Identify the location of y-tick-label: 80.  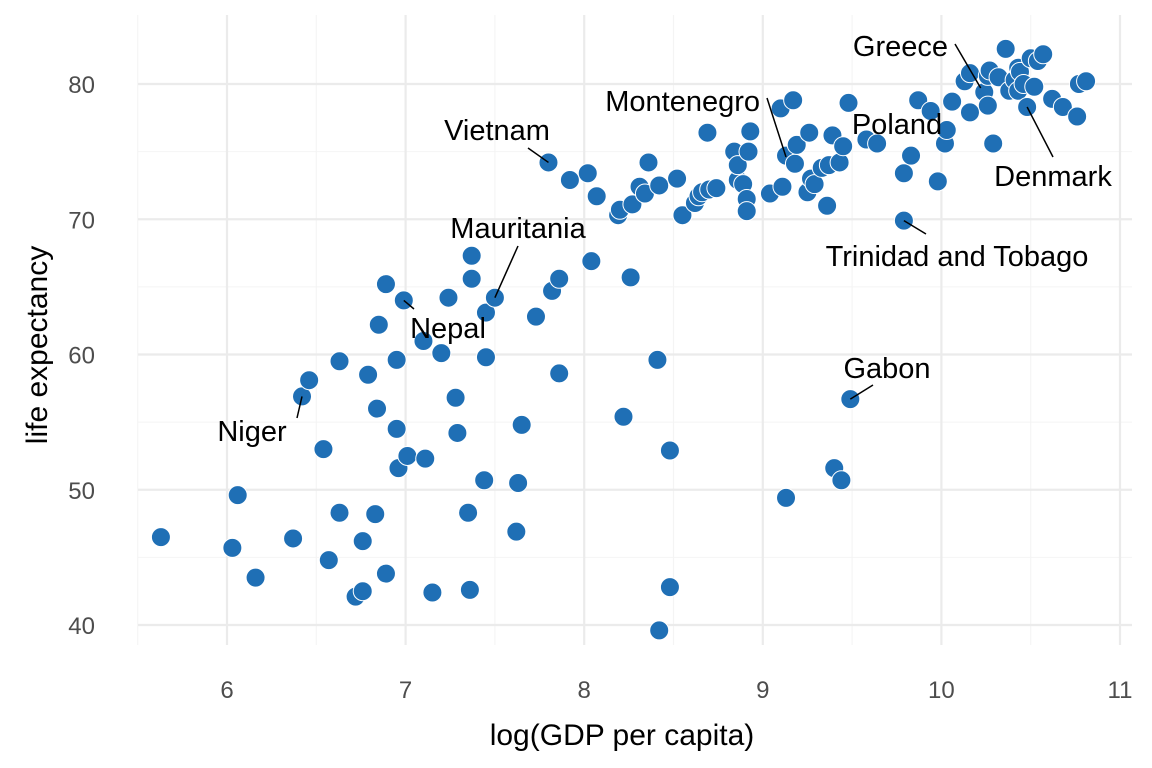
(81, 85).